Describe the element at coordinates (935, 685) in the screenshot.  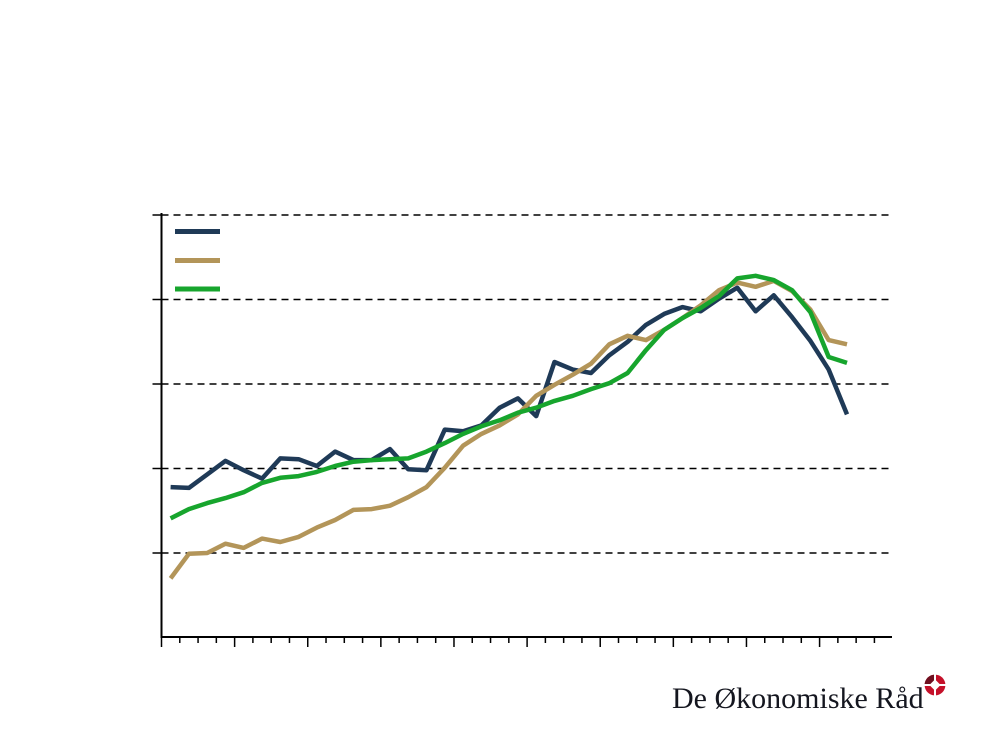
I see `red-rosette-icon` at that location.